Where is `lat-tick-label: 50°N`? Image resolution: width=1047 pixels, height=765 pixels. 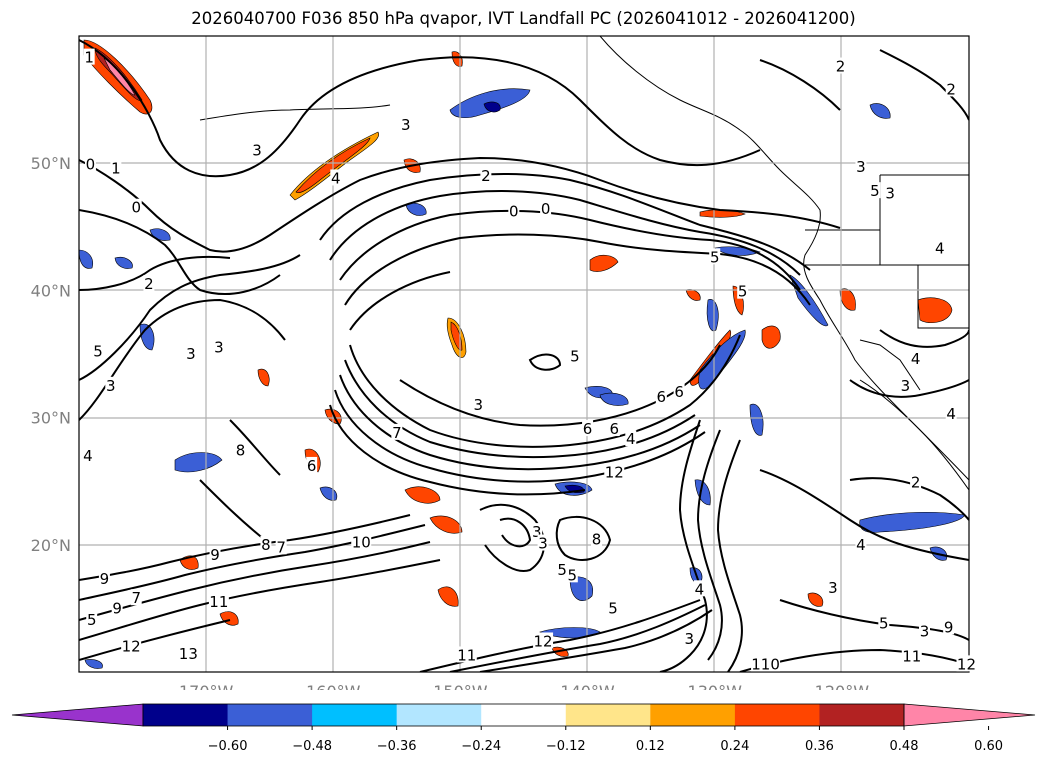 lat-tick-label: 50°N is located at coordinates (51, 163).